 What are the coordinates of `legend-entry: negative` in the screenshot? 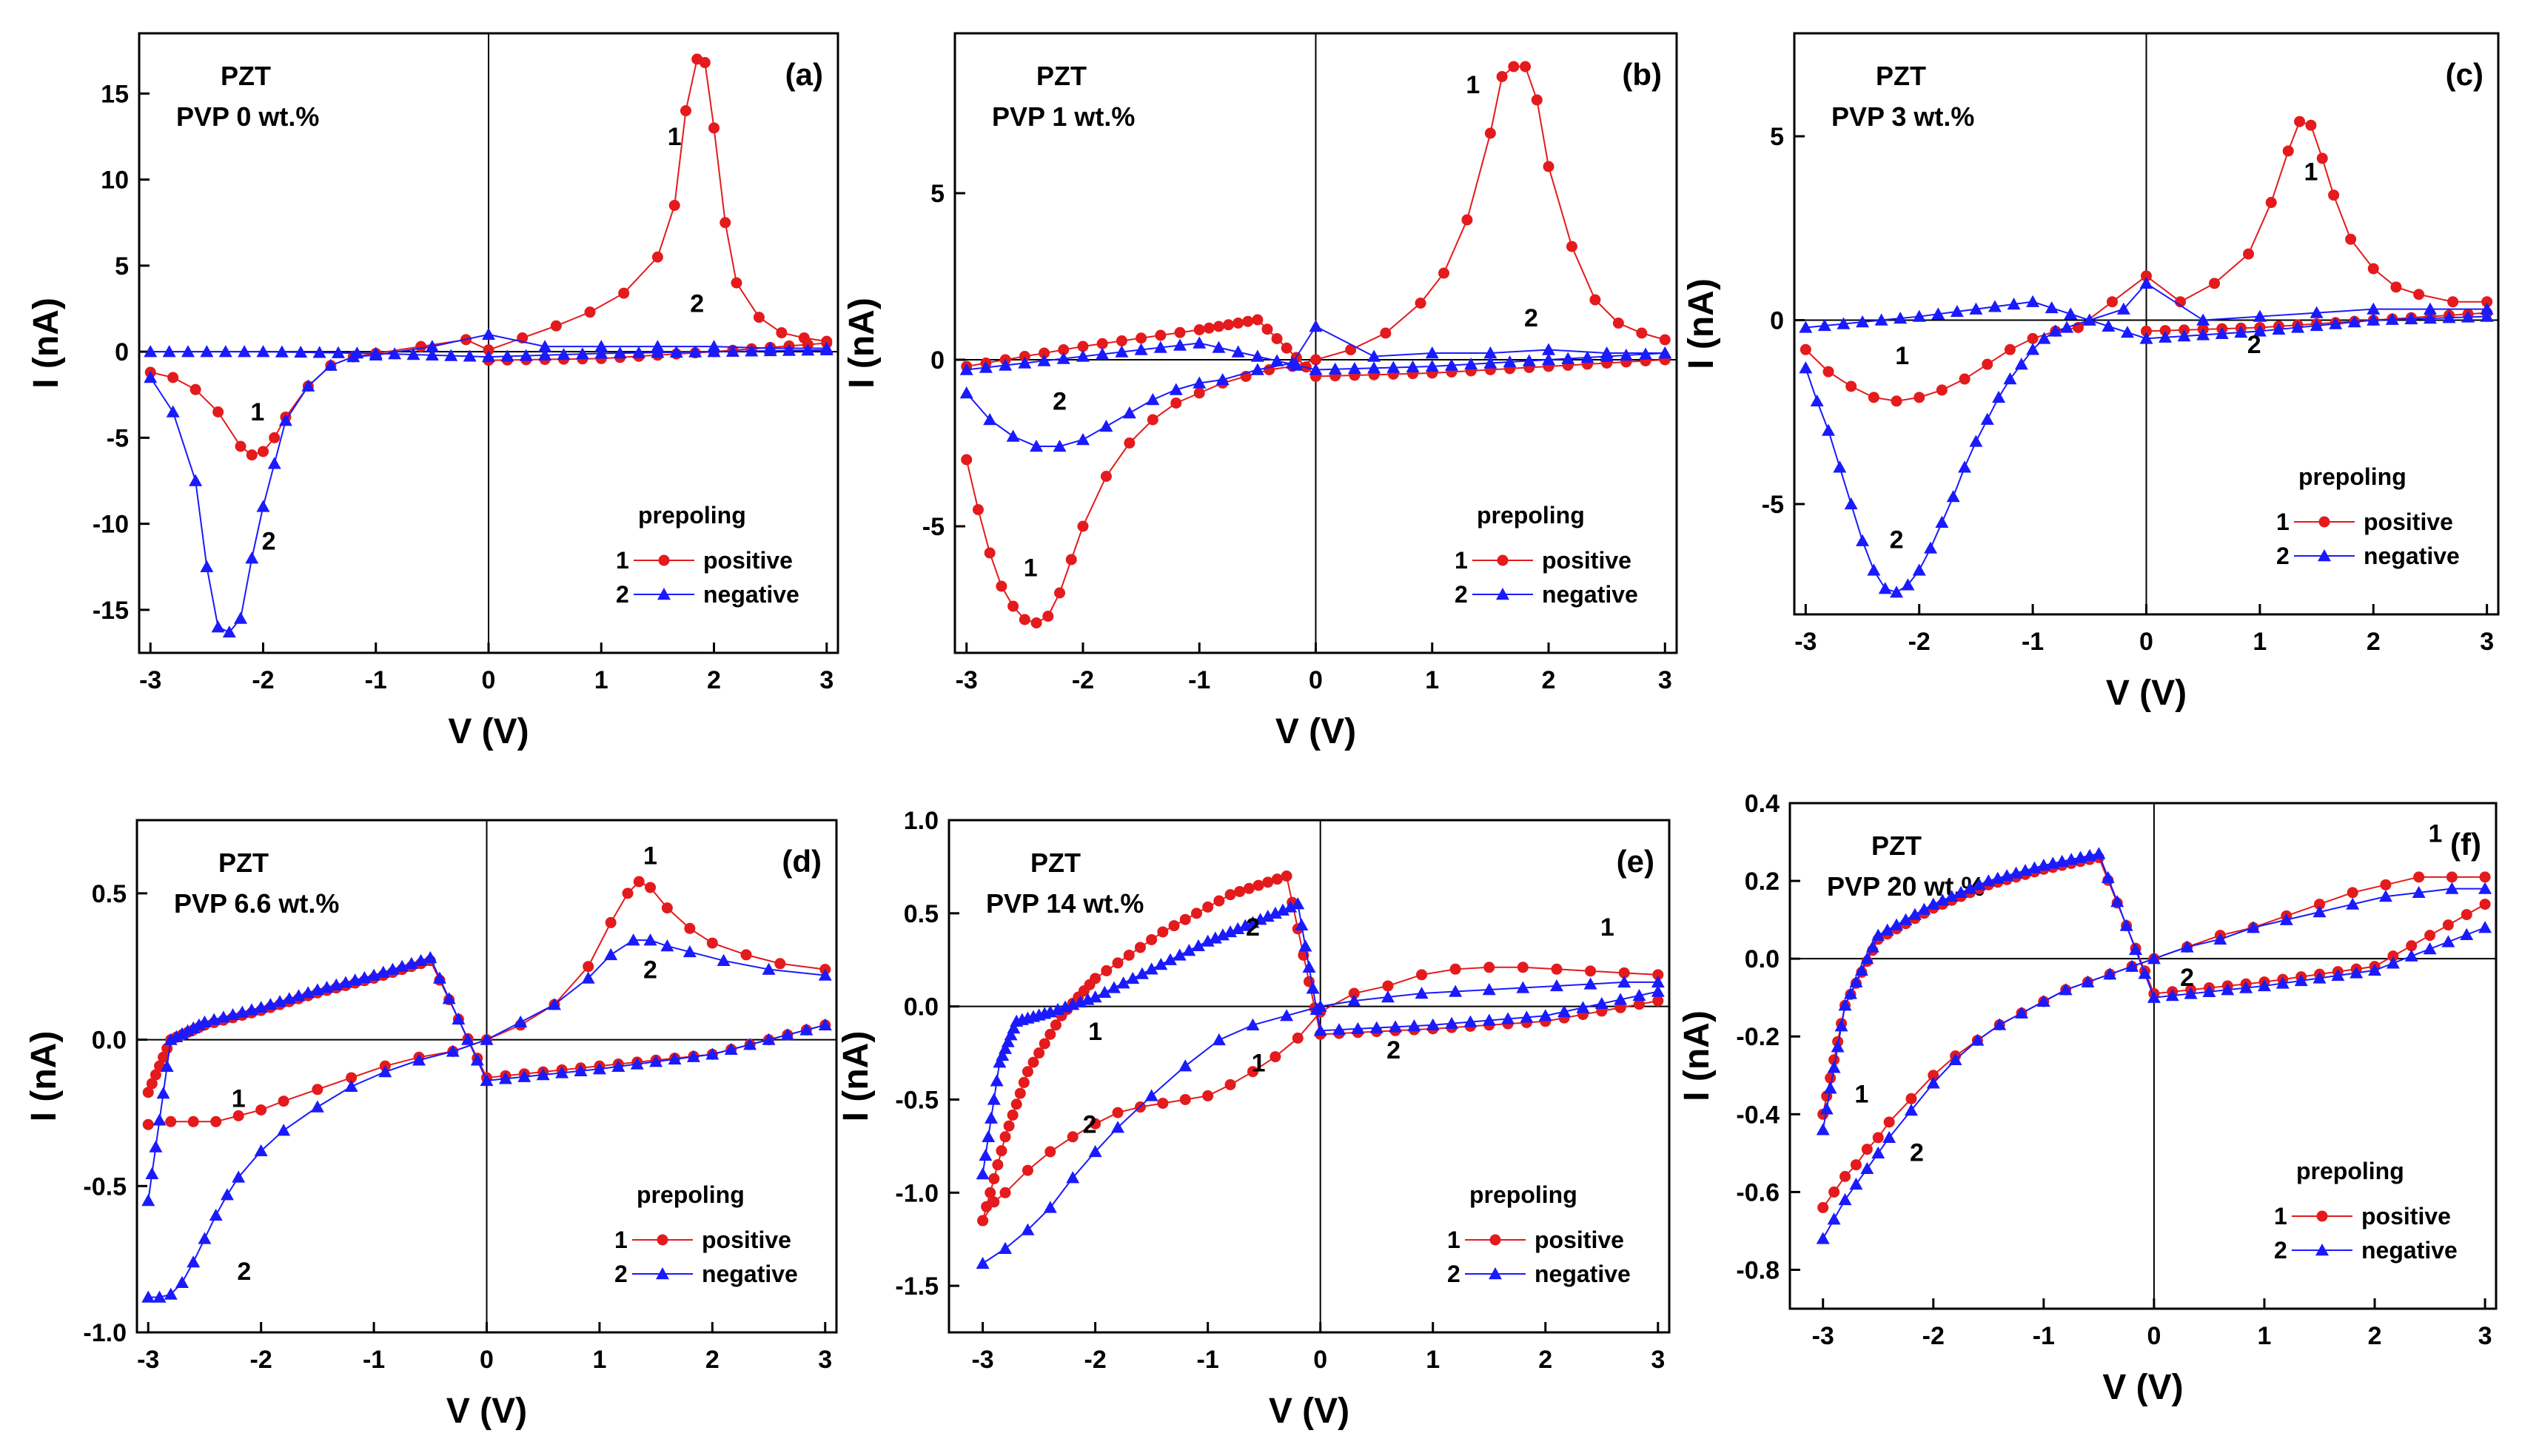 It's located at (1590, 594).